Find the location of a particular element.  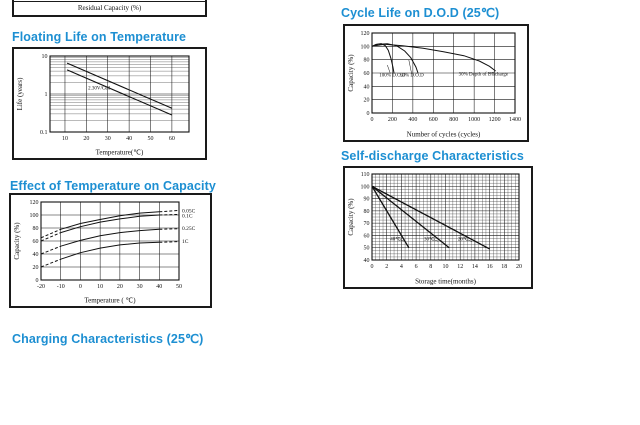

cutoff-chart-plot-bottom-line is located at coordinates (109, 1).